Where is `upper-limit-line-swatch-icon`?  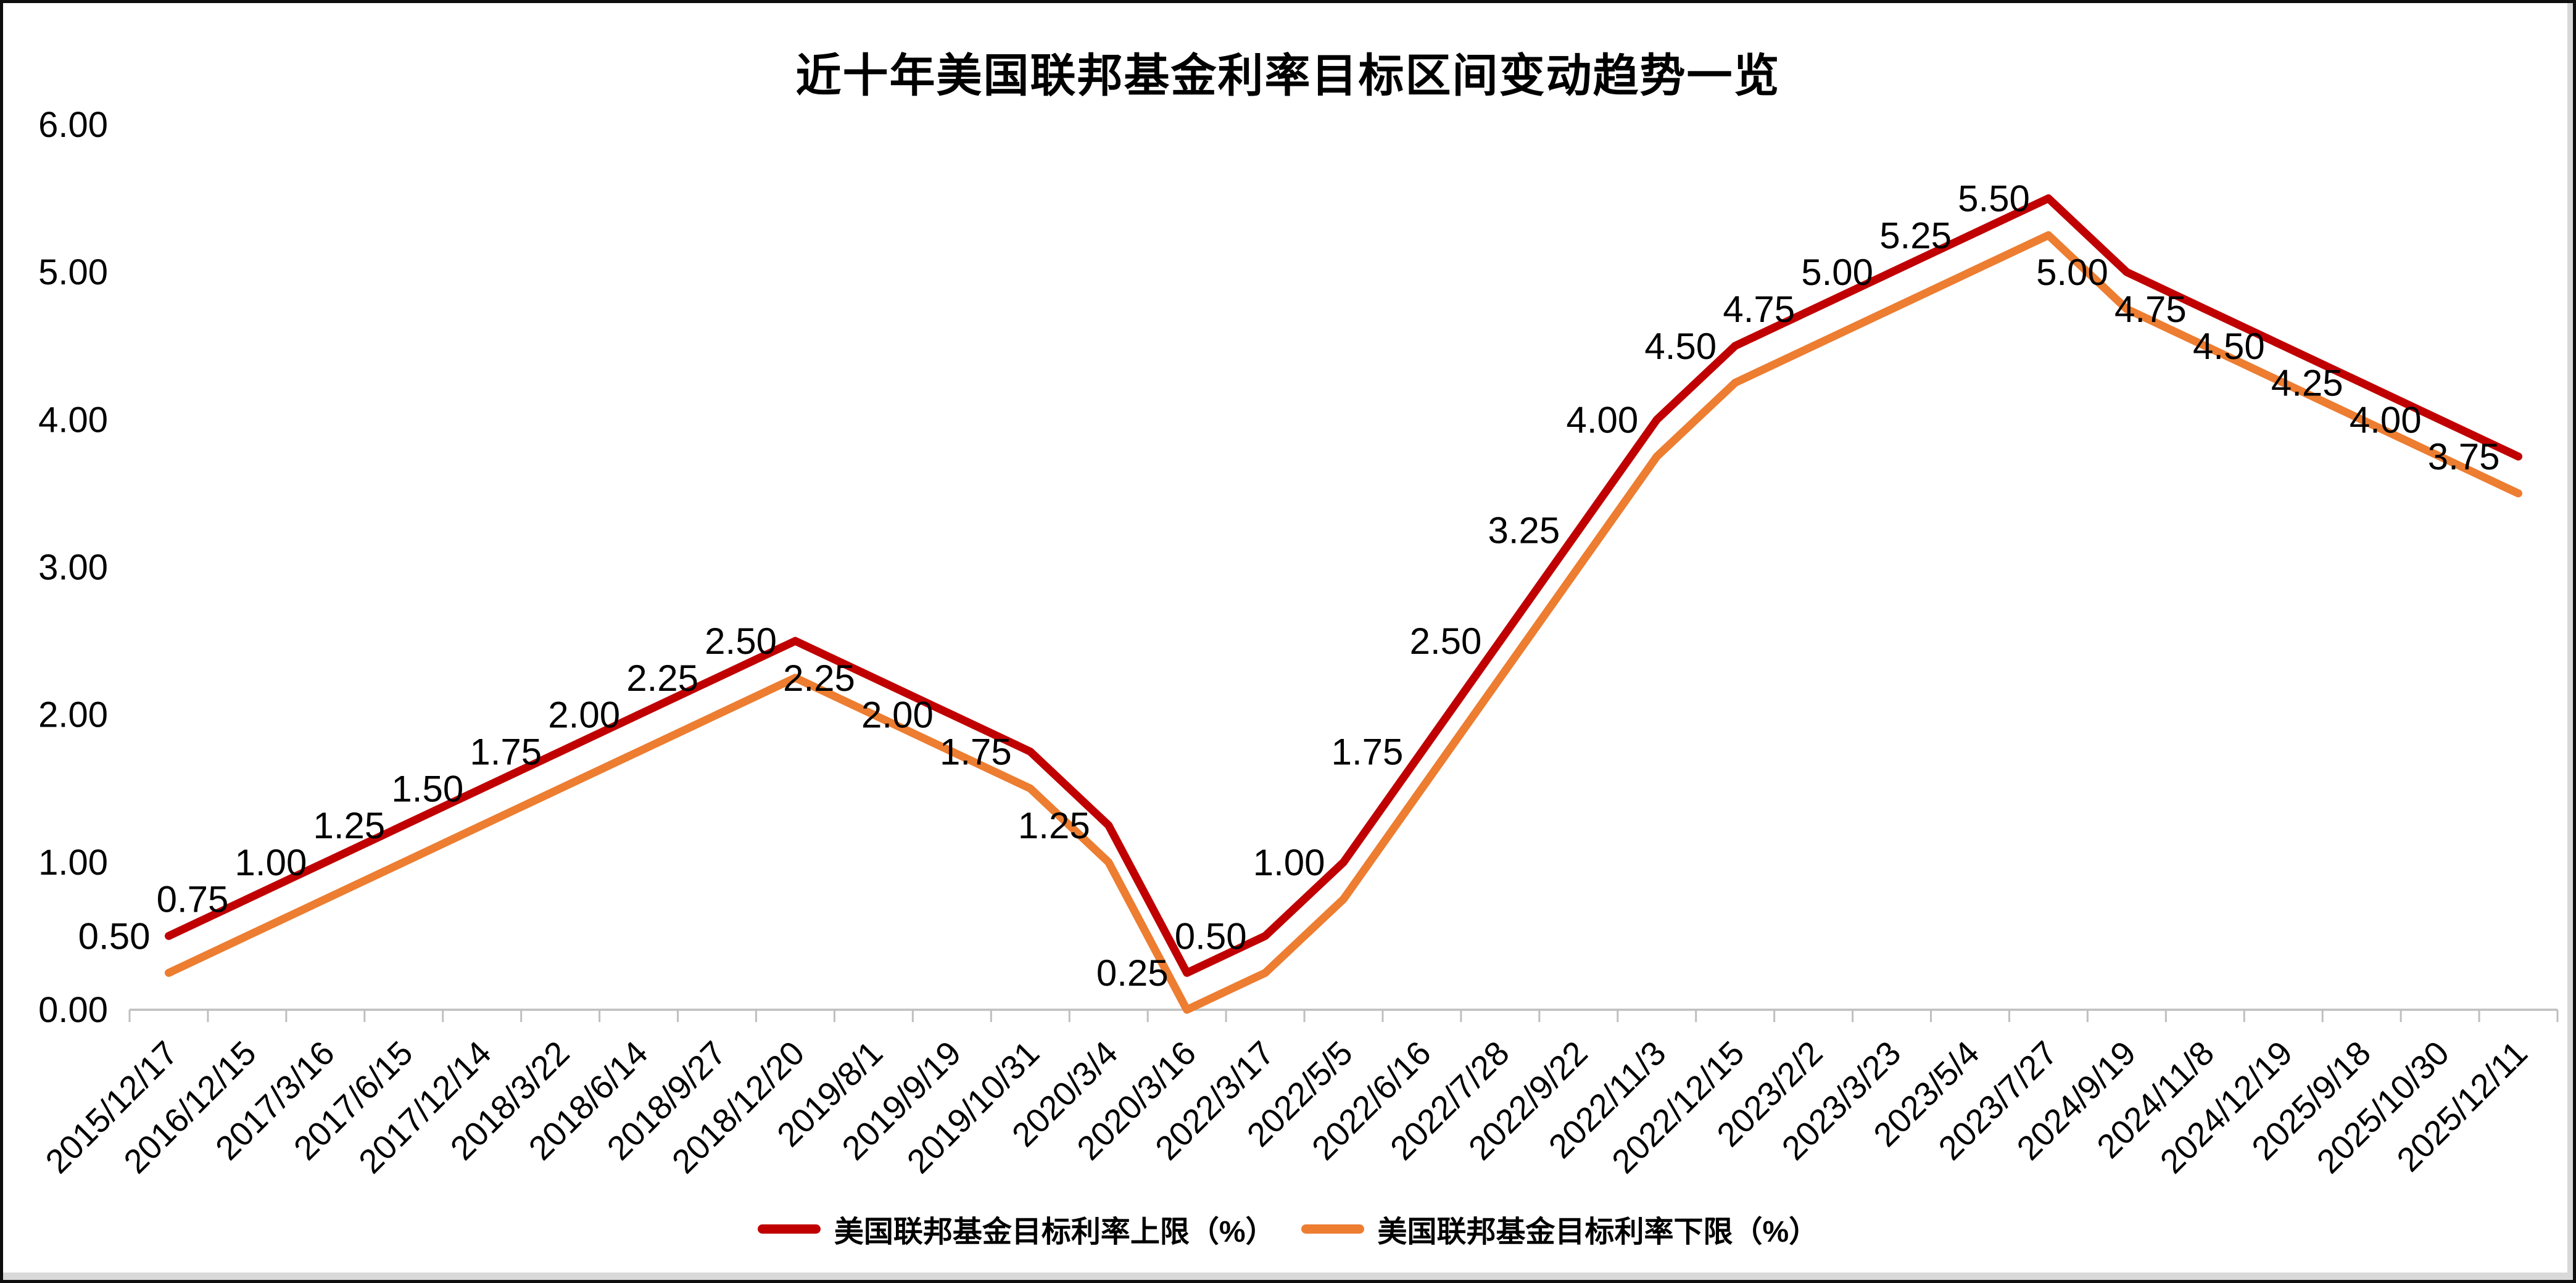
upper-limit-line-swatch-icon is located at coordinates (789, 1229).